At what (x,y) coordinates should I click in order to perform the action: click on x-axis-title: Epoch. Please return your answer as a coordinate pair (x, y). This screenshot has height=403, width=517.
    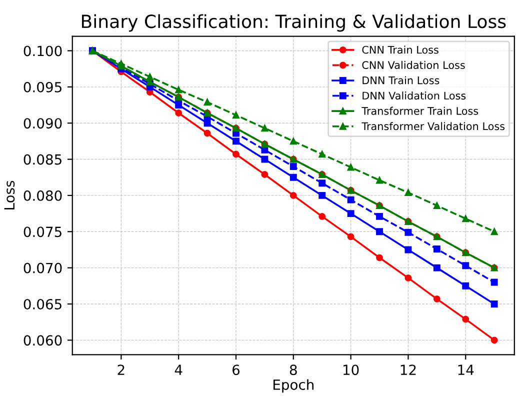
    Looking at the image, I should click on (293, 386).